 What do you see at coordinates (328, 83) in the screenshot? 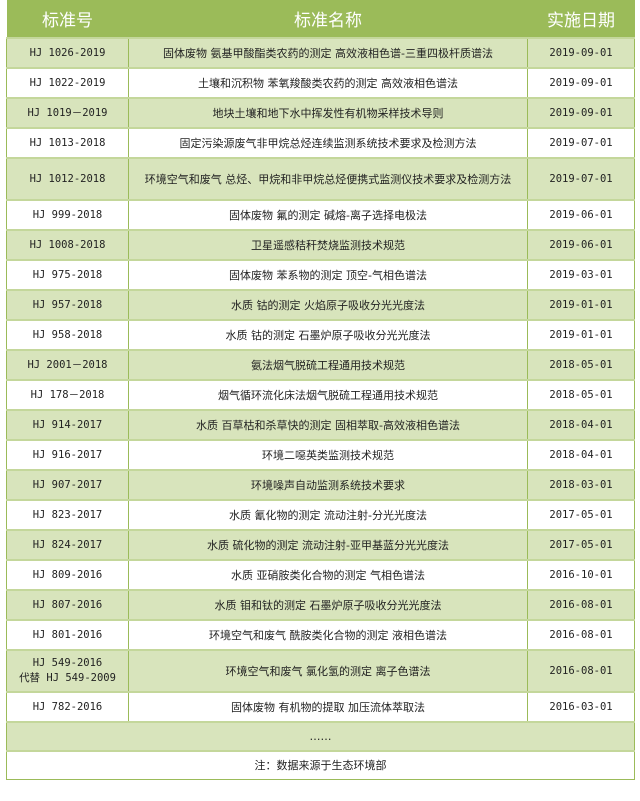
I see `standard-name: 土壤和沉积物 苯氧羧酸类农药的测定 高效液相色谱法` at bounding box center [328, 83].